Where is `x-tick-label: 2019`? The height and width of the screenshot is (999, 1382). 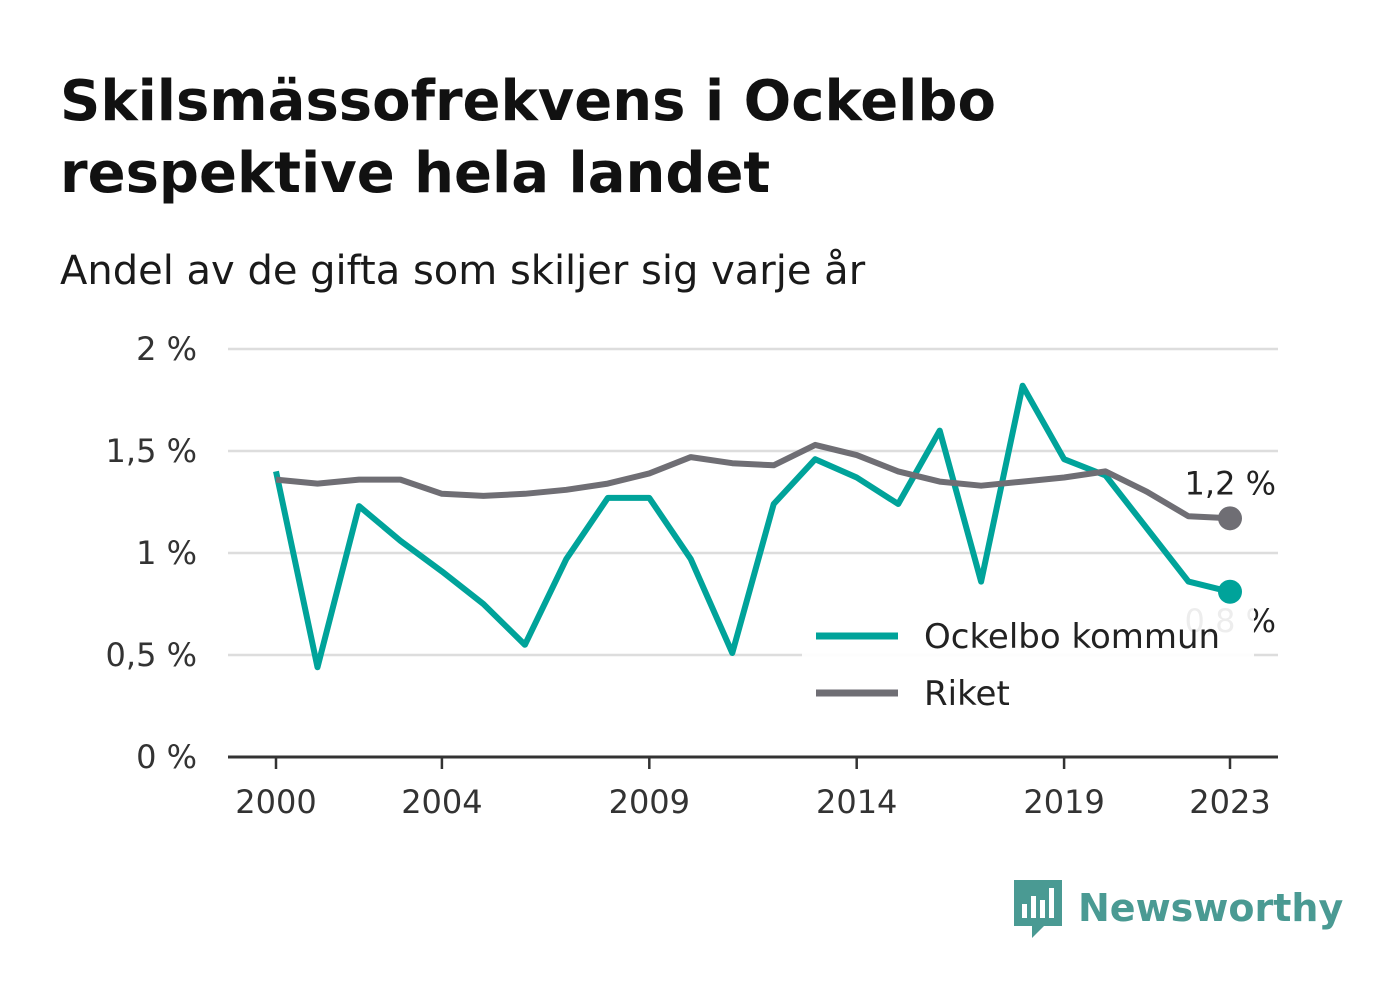 x-tick-label: 2019 is located at coordinates (1063, 802).